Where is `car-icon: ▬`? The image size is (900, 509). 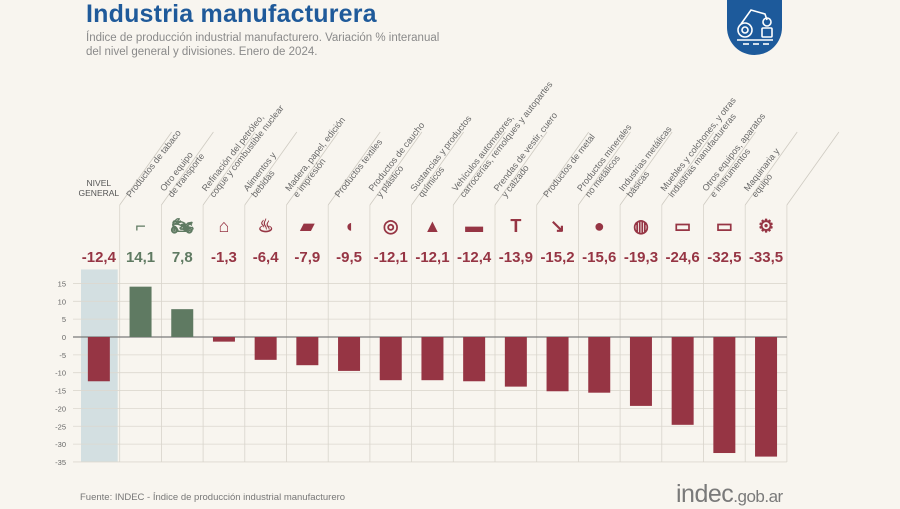 car-icon: ▬ is located at coordinates (474, 226).